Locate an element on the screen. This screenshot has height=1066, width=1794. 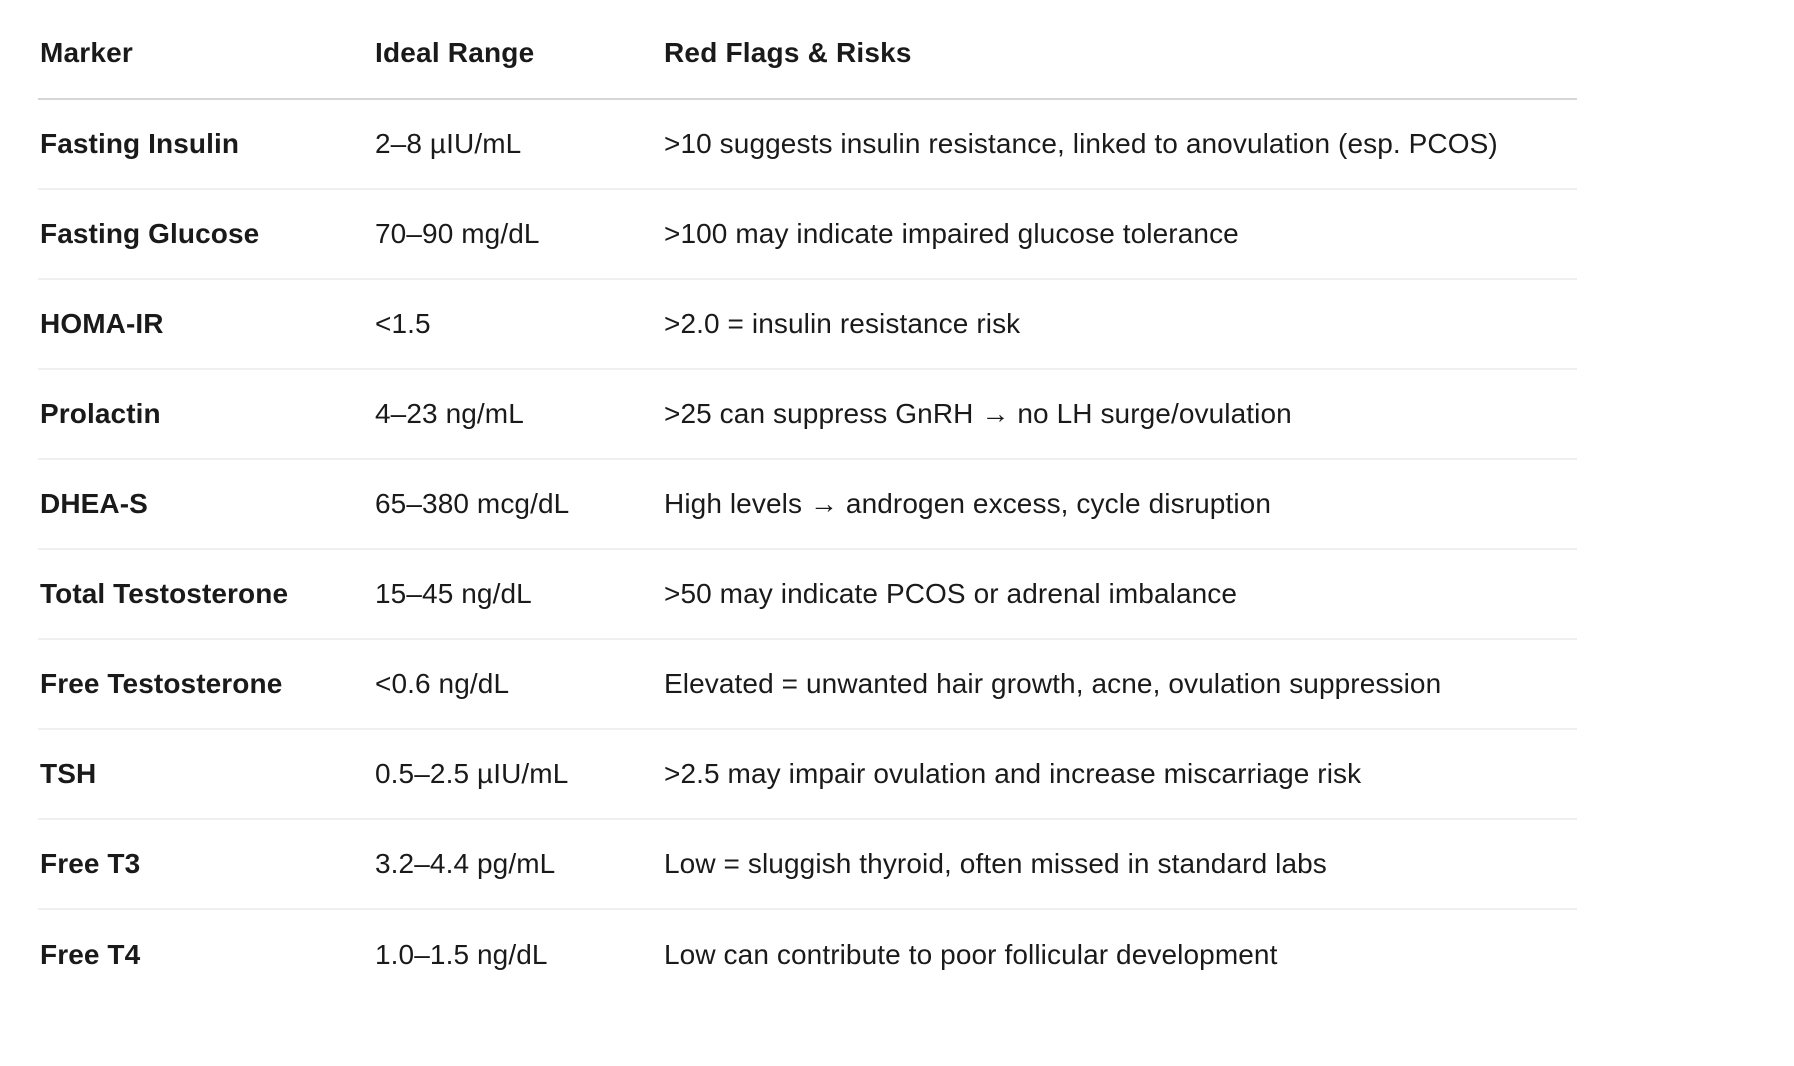
marker-cell: TSH is located at coordinates (205, 774).